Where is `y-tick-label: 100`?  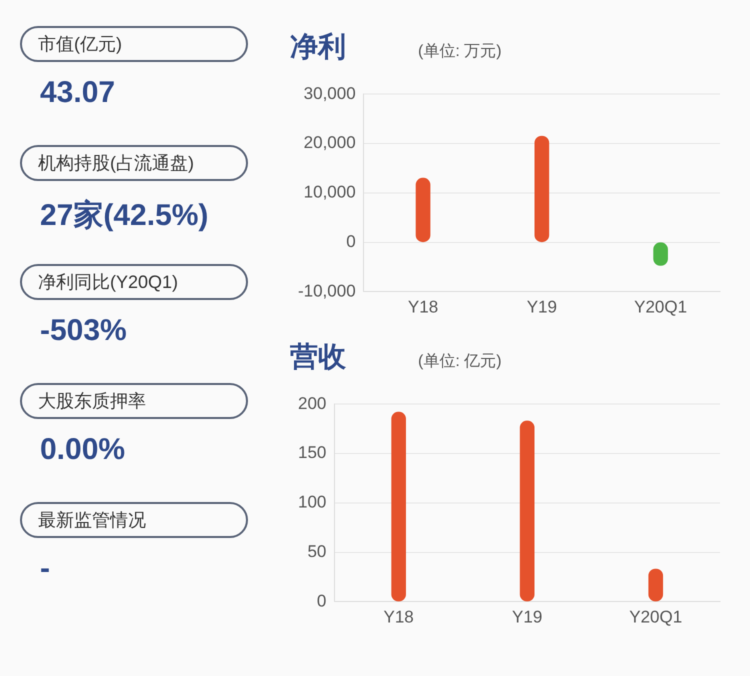 y-tick-label: 100 is located at coordinates (312, 502).